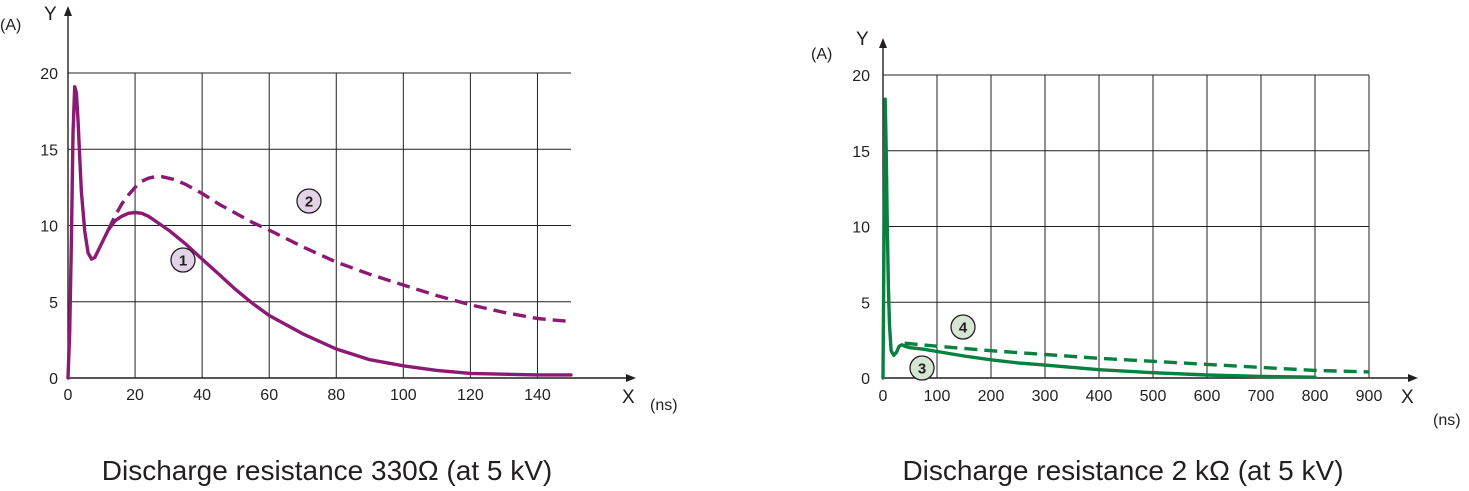  I want to click on x-tick-label: 80, so click(336, 395).